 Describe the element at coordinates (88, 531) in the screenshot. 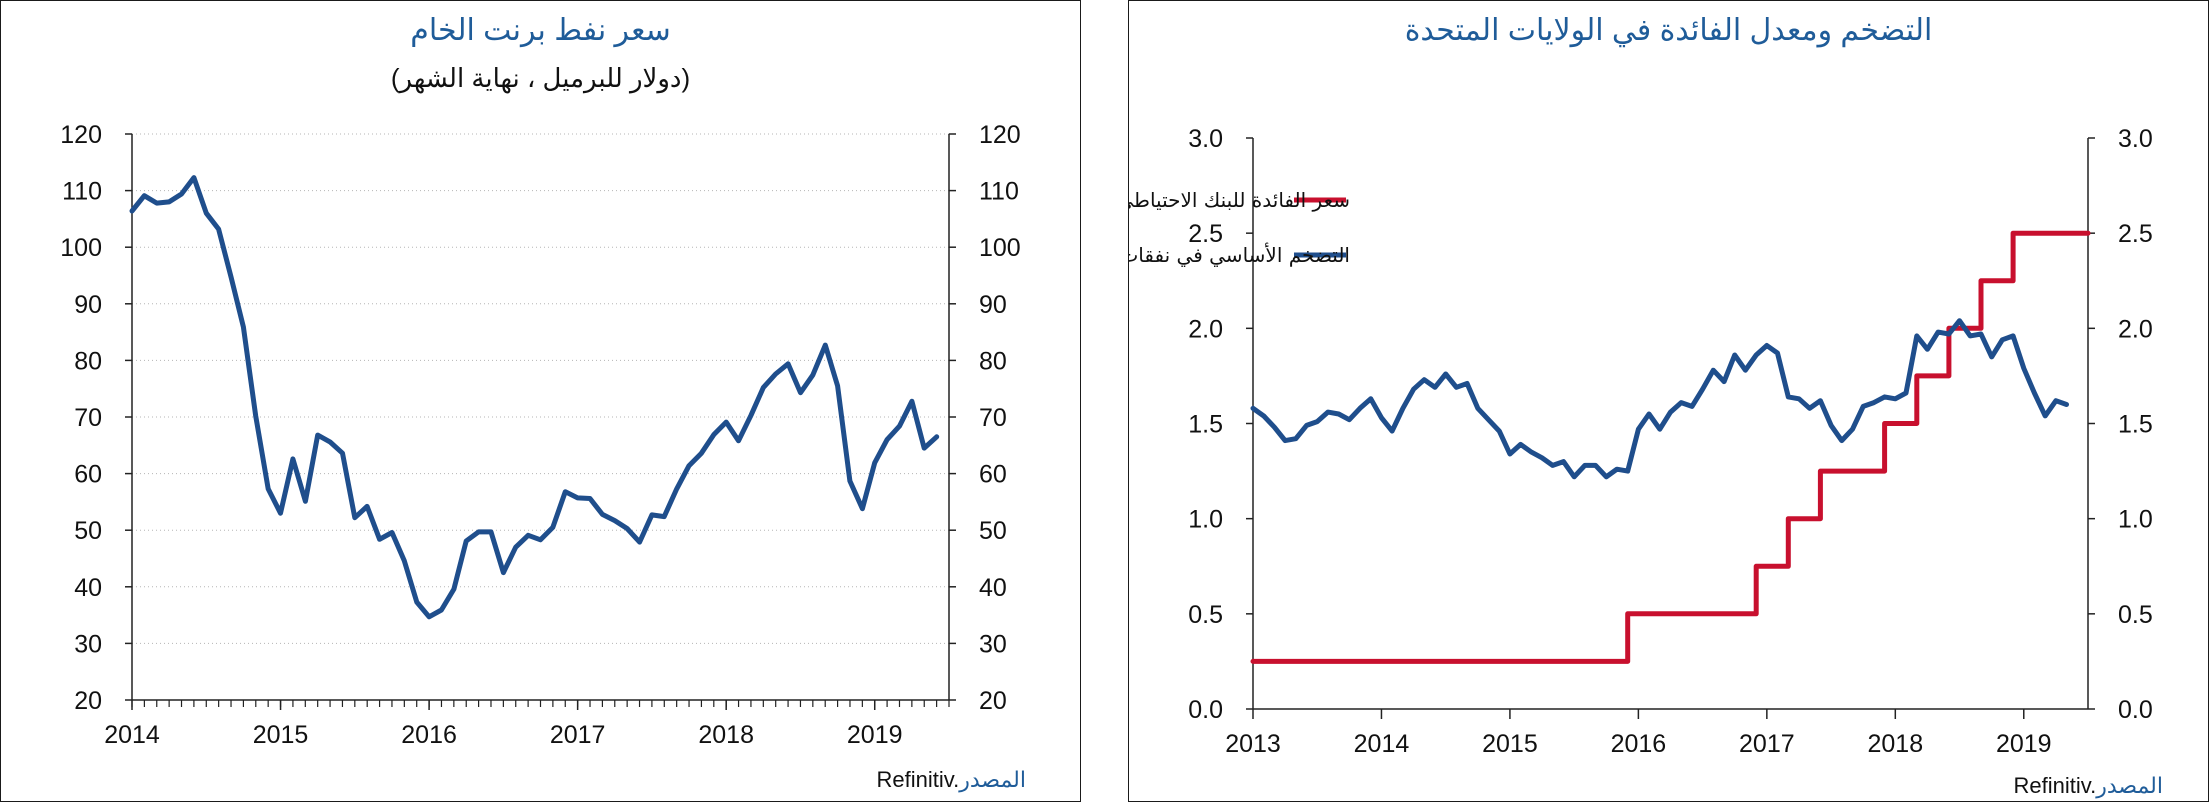

I see `y-tick-label-left: 50` at that location.